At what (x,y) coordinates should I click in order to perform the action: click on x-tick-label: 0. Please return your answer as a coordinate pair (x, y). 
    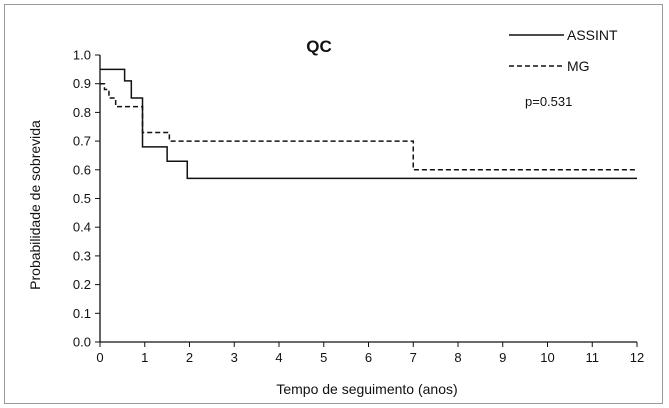
    Looking at the image, I should click on (99, 357).